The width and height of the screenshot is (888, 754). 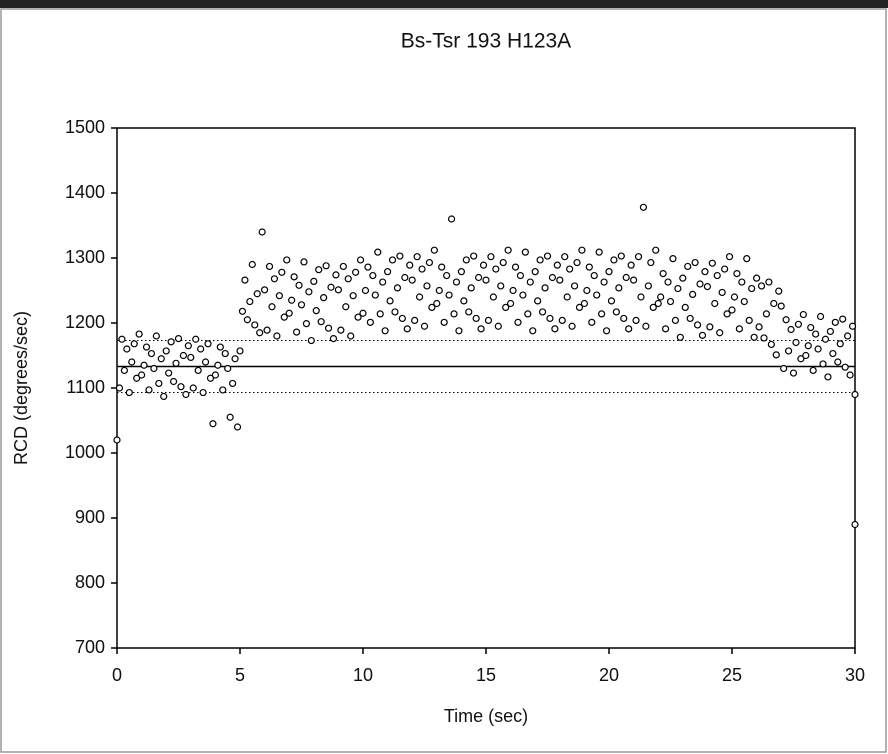 What do you see at coordinates (444, 4) in the screenshot?
I see `top-bar` at bounding box center [444, 4].